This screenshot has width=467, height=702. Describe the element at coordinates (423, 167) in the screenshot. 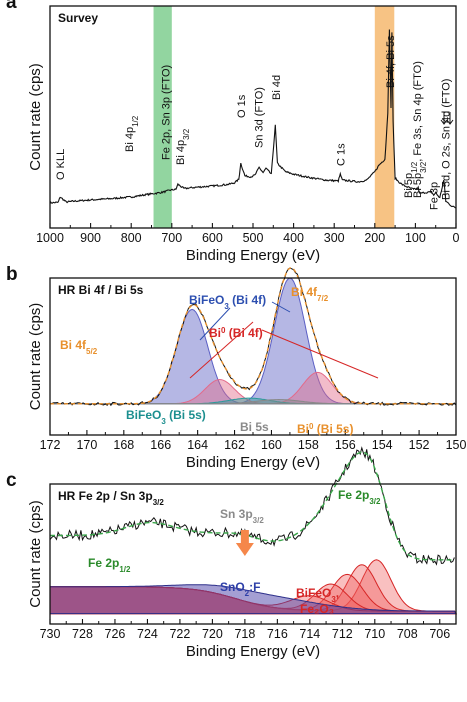

I see `peak-annotation-sub: 3/2` at that location.